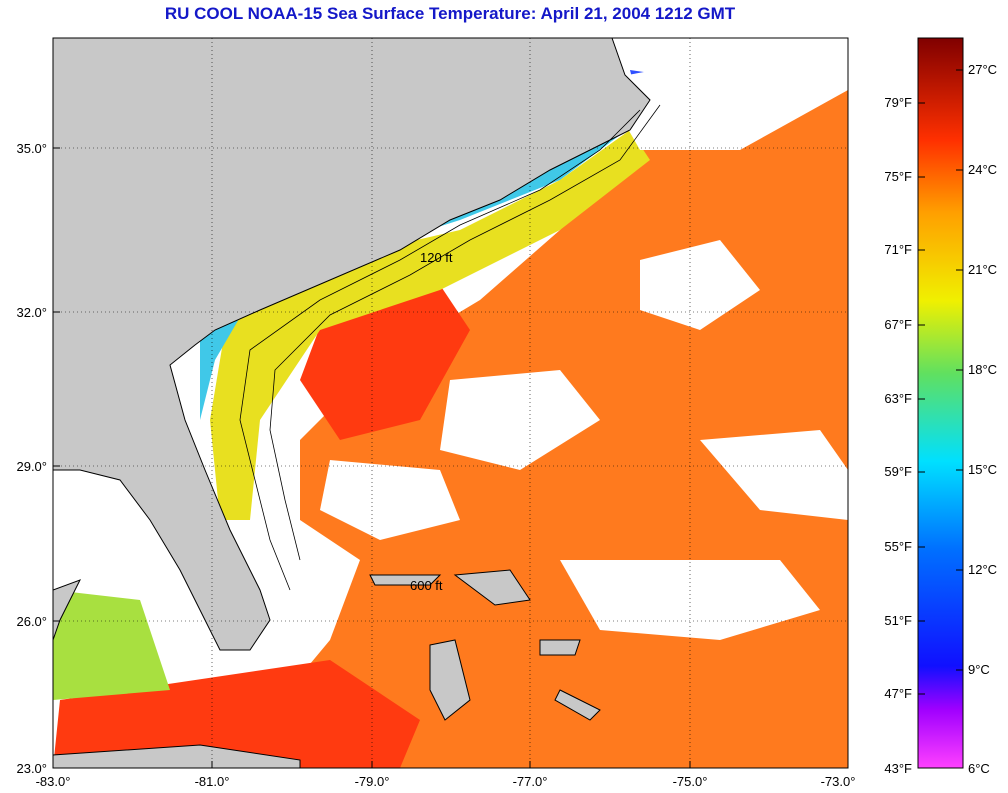 This screenshot has width=1008, height=793. Describe the element at coordinates (530, 781) in the screenshot. I see `lon-tick-label: -77.0°` at that location.